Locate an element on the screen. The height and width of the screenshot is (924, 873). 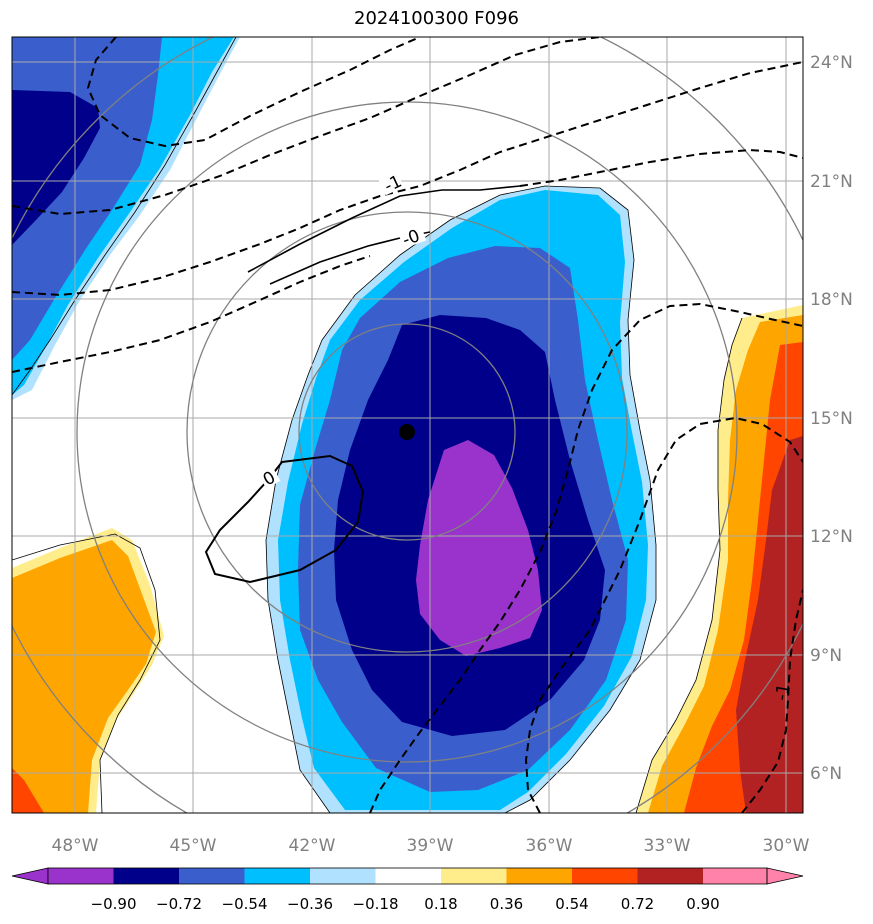
colorbar-extend-max is located at coordinates (785, 876).